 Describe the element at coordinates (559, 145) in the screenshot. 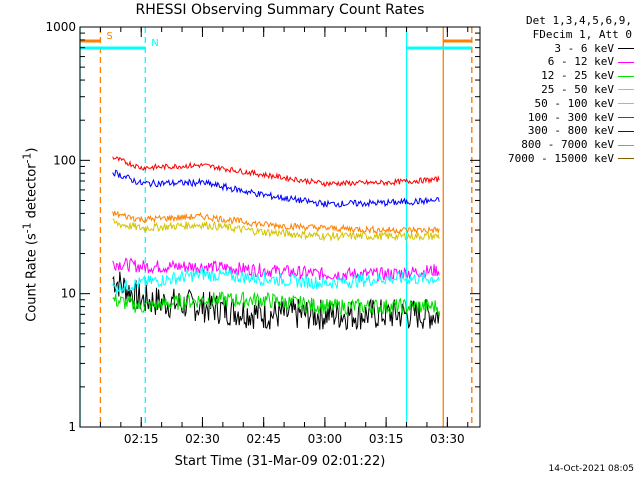

I see `legend-item: 800 - 7000 keV` at that location.